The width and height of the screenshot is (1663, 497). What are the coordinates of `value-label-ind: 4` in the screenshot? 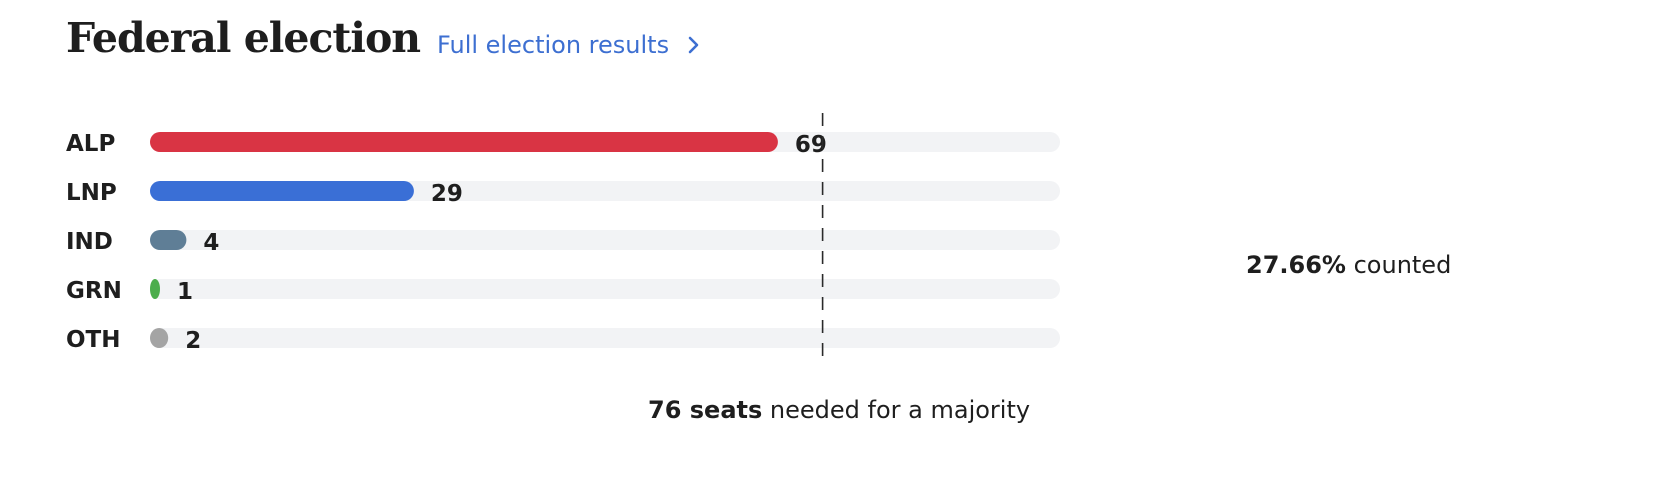 It's located at (211, 243).